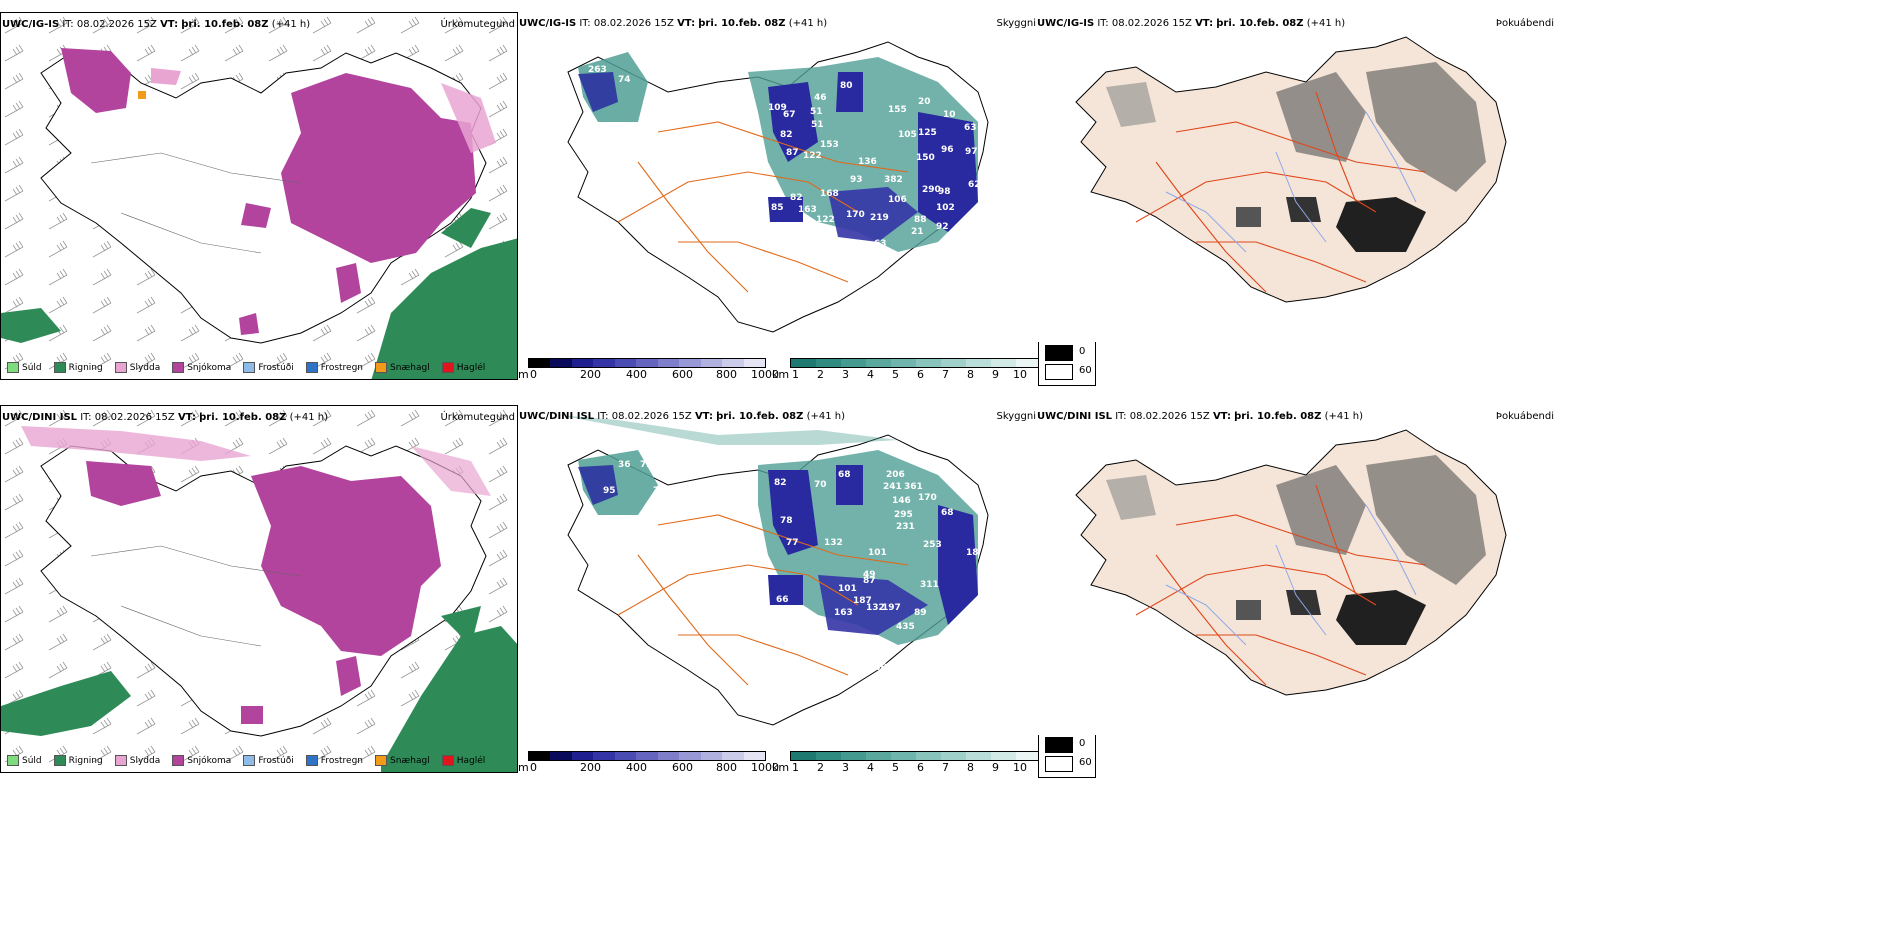 The height and width of the screenshot is (950, 1900). Describe the element at coordinates (925, 158) in the screenshot. I see `cloudbase-label: 150` at that location.